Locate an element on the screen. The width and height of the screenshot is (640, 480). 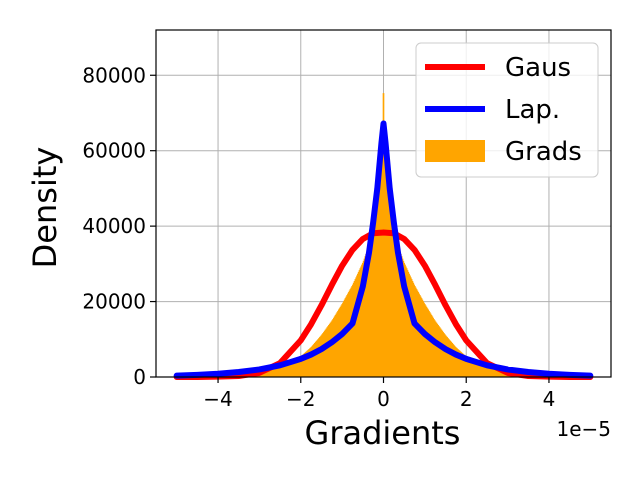
x-tick-label-3: 2 is located at coordinates (466, 399).